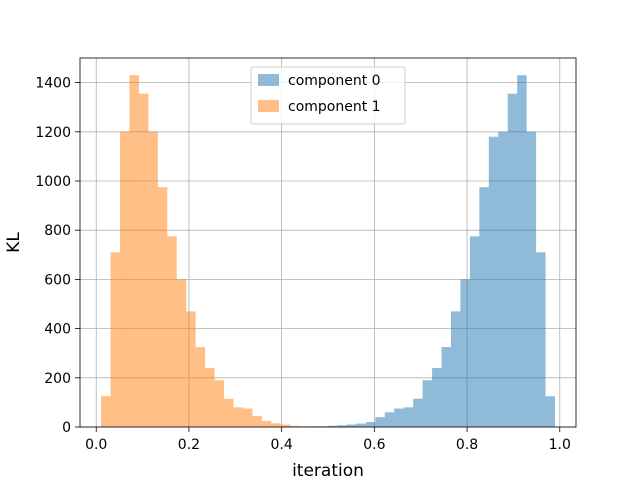 This screenshot has width=640, height=480. What do you see at coordinates (57, 231) in the screenshot?
I see `y-tick-label: 800` at bounding box center [57, 231].